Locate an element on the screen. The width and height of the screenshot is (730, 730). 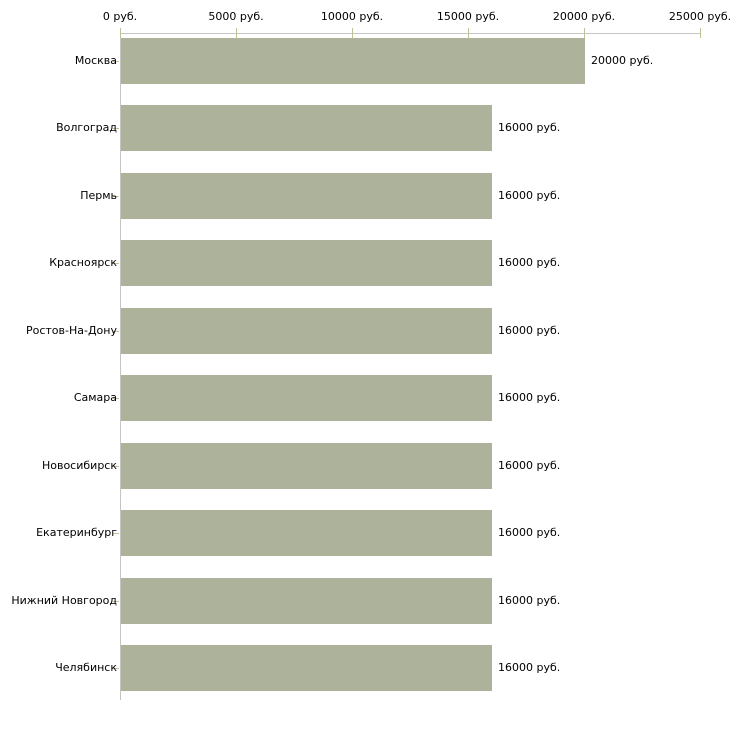
category-label: Красноярск is located at coordinates (83, 262).